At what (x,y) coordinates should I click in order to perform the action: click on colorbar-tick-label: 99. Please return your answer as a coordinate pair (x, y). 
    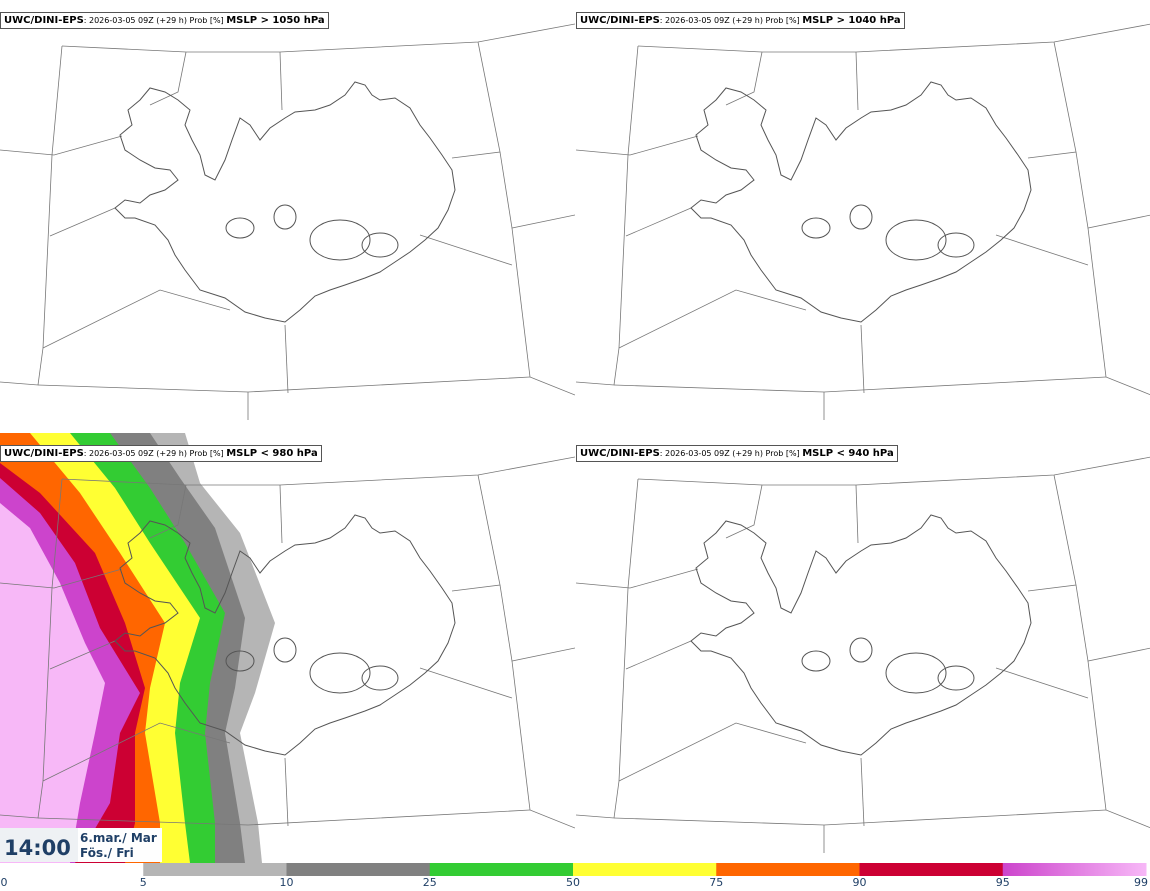
    Looking at the image, I should click on (1141, 882).